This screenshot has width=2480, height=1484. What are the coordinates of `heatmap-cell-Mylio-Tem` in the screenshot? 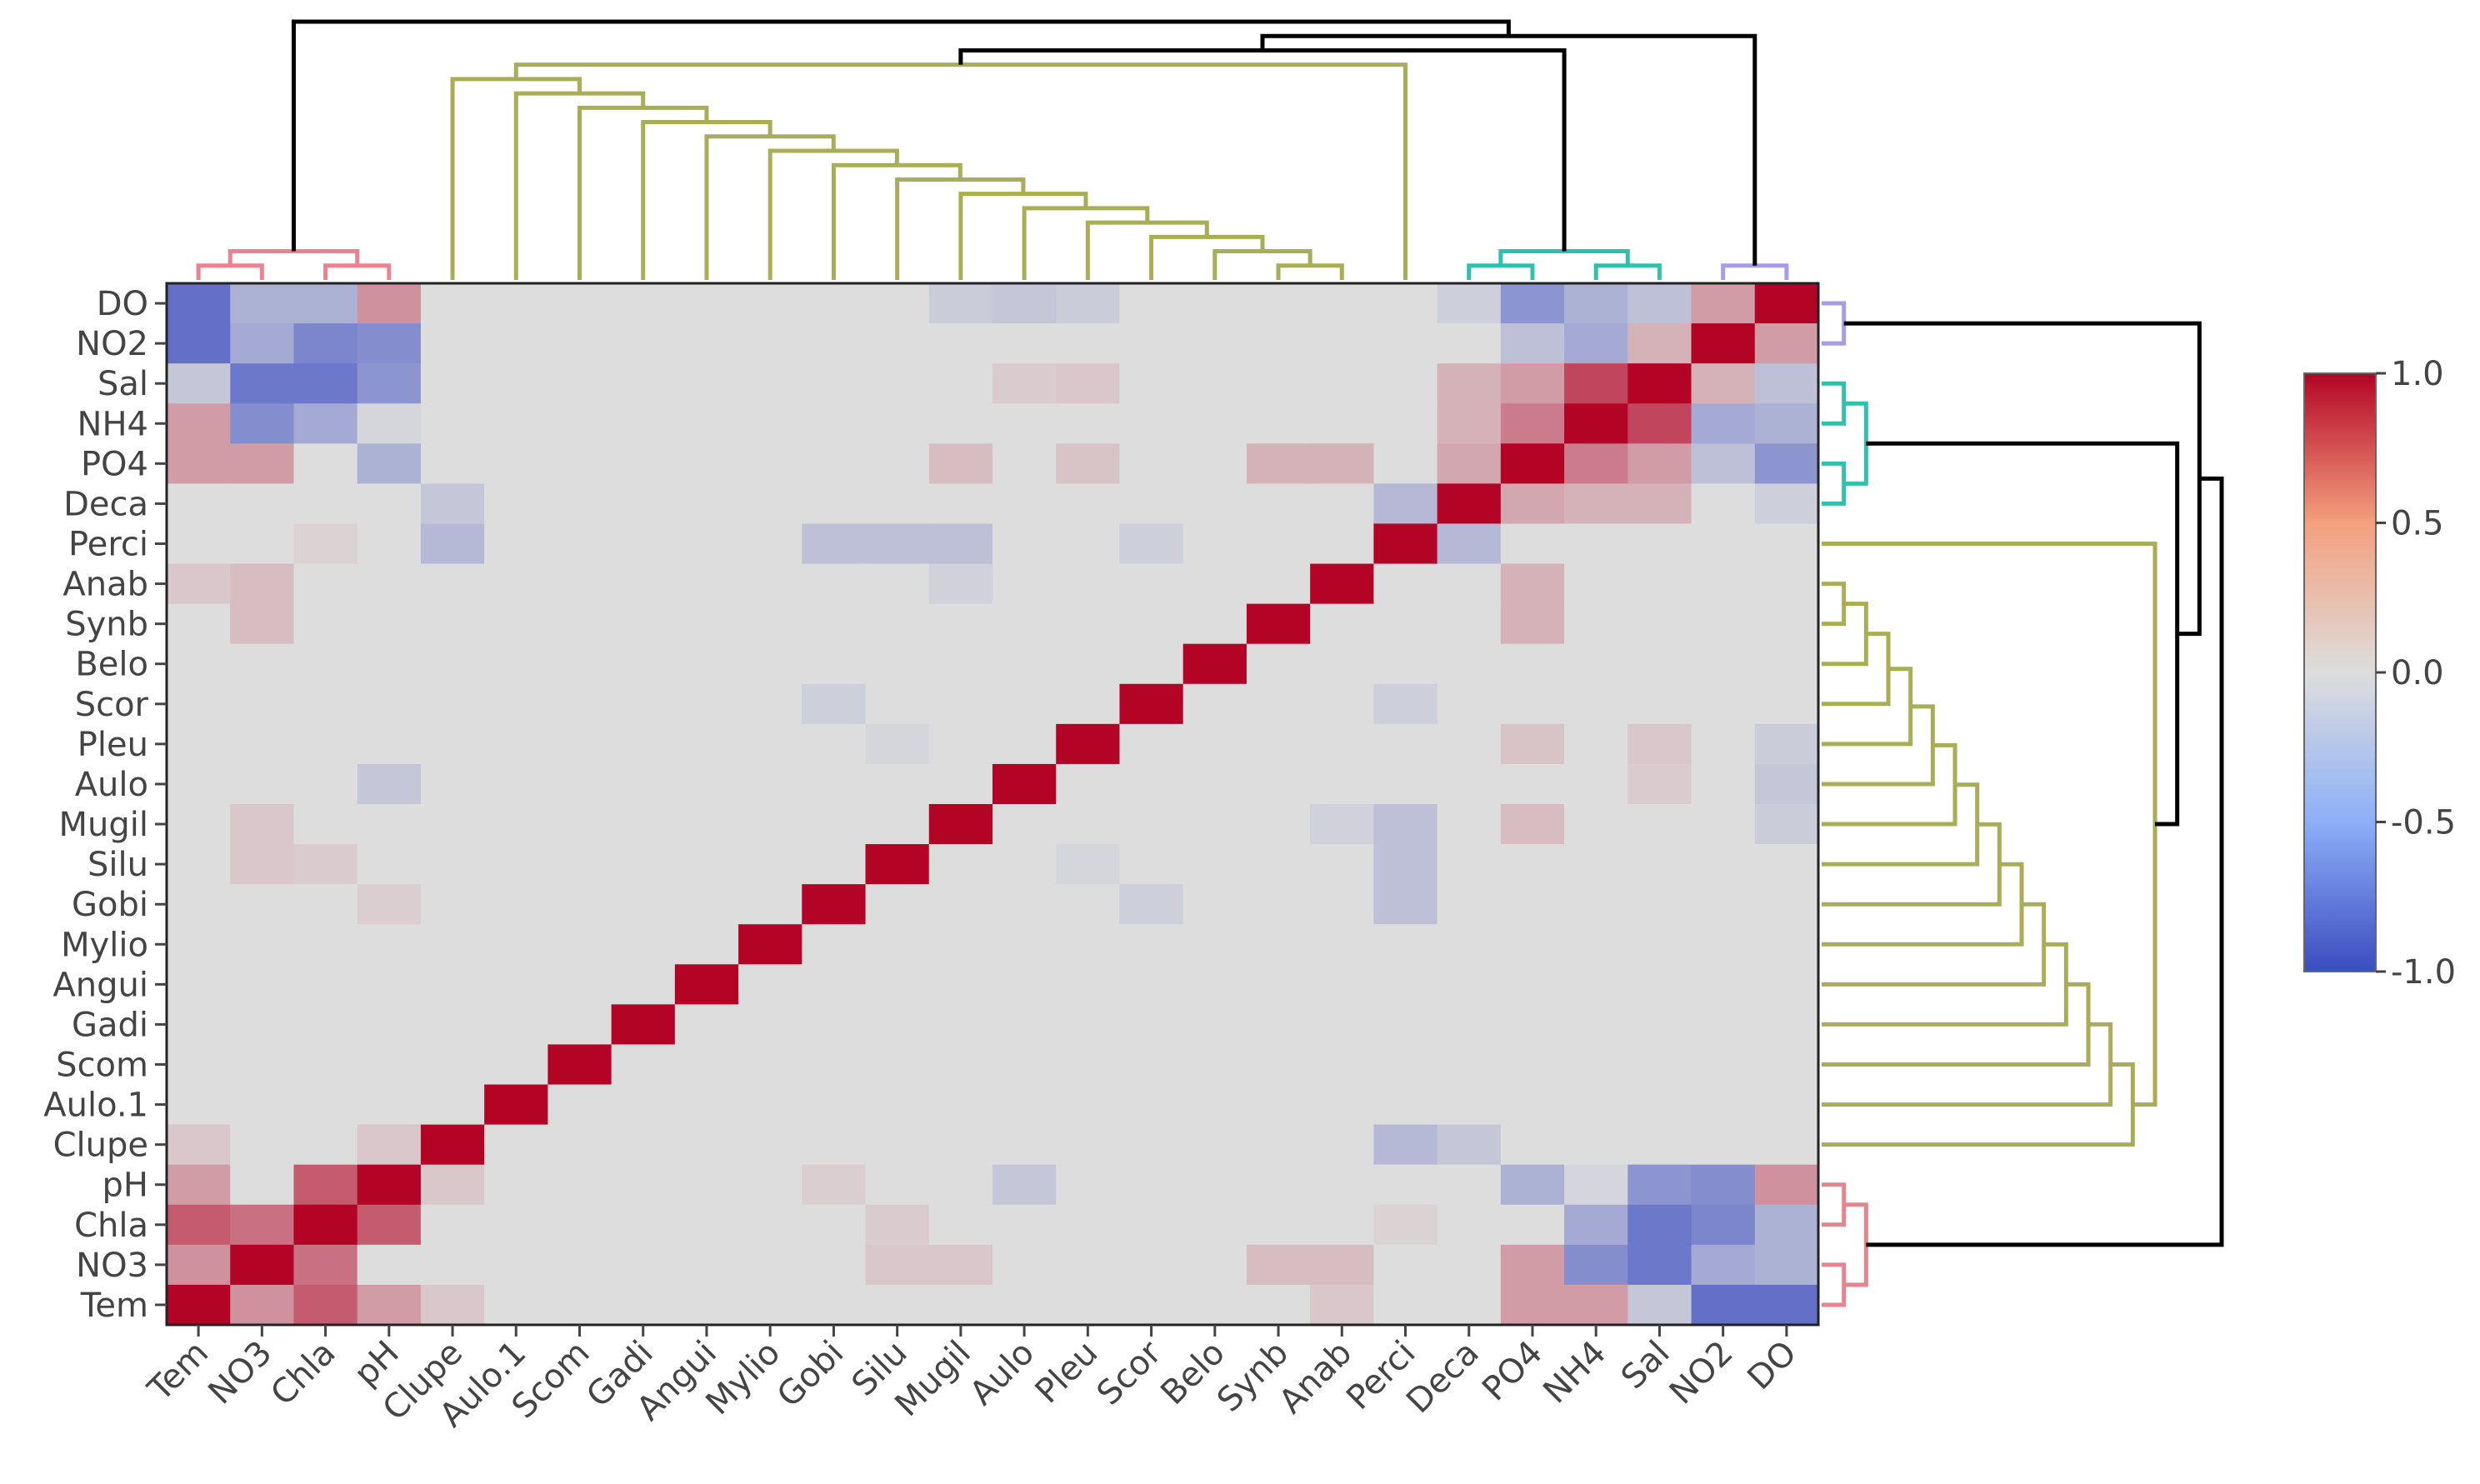 It's located at (770, 1305).